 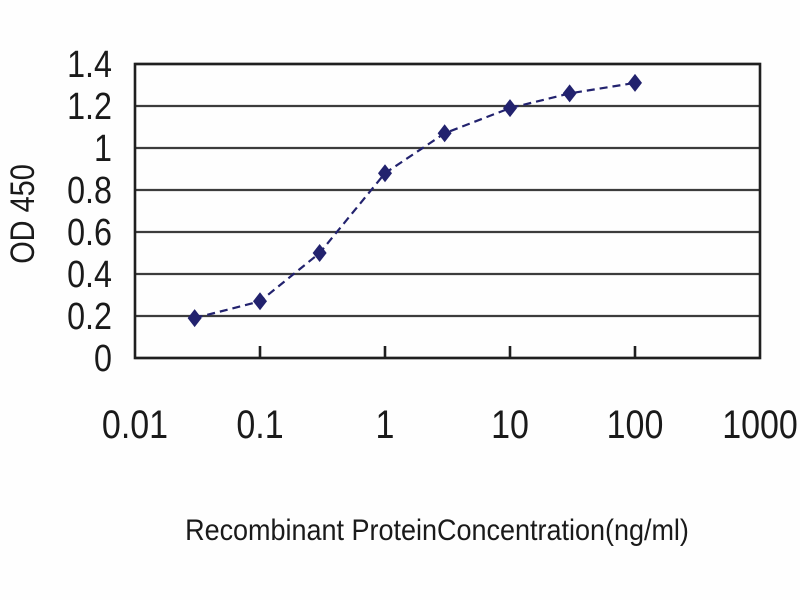 What do you see at coordinates (103, 359) in the screenshot?
I see `y-tick-label: 0` at bounding box center [103, 359].